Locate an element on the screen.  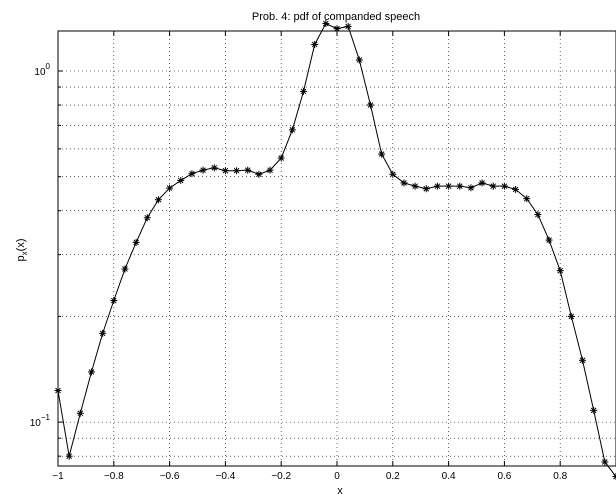
y-tick-label: 10⁻¹ is located at coordinates (40, 421).